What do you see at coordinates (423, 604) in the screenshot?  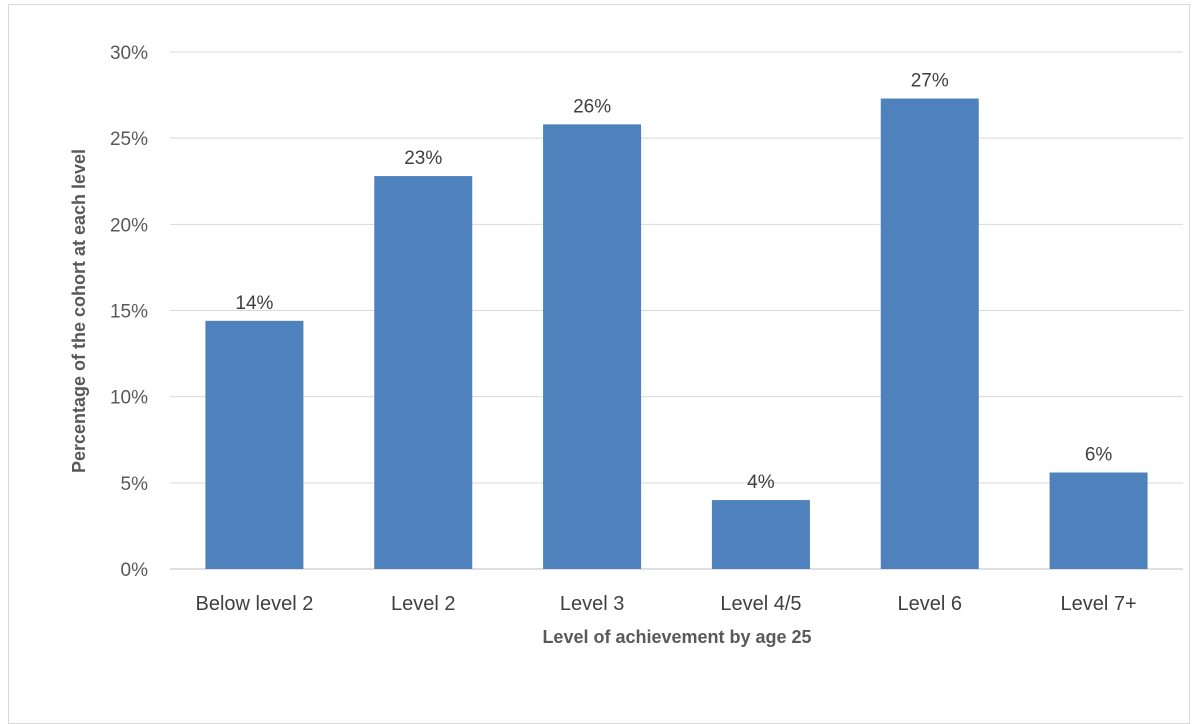 I see `x-tick-label: Level 2` at bounding box center [423, 604].